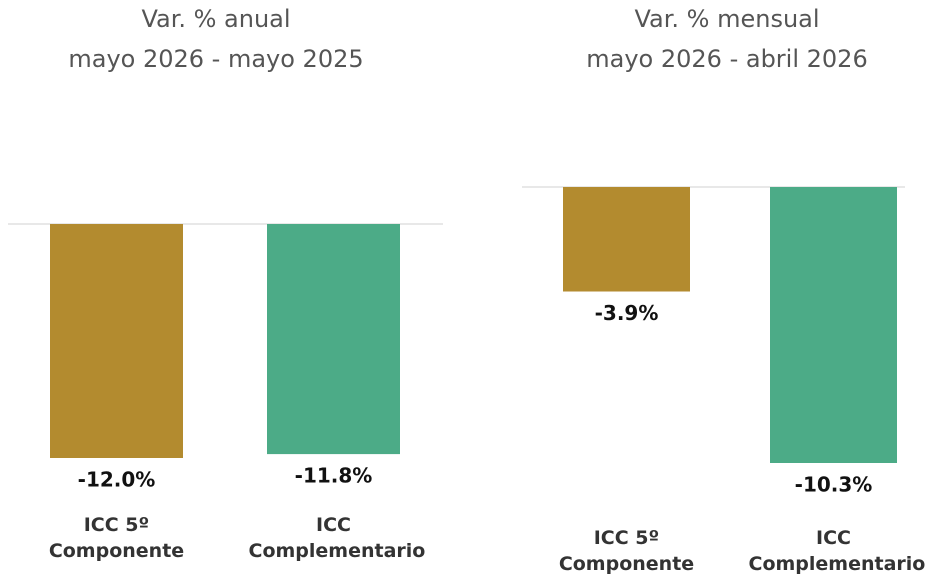  What do you see at coordinates (117, 480) in the screenshot?
I see `value-label: -12.0%` at bounding box center [117, 480].